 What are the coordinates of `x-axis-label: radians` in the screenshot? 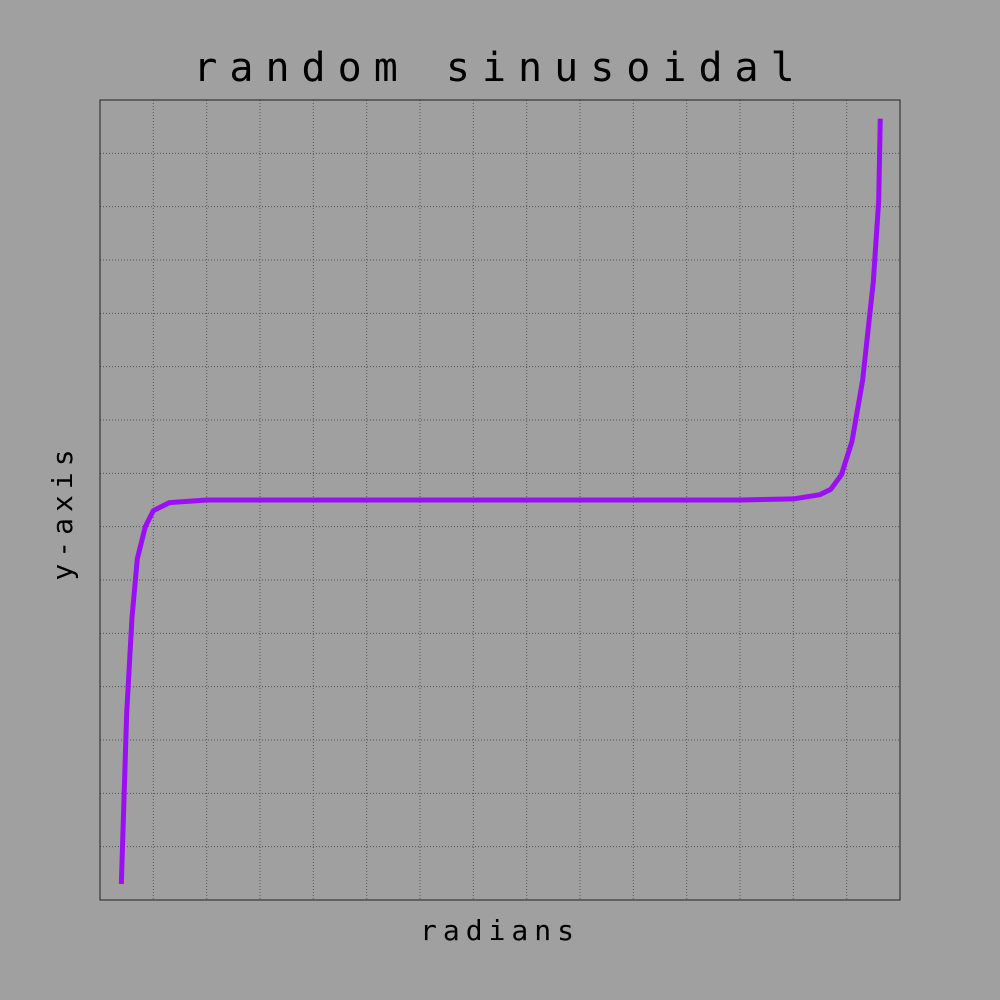 It's located at (500, 930).